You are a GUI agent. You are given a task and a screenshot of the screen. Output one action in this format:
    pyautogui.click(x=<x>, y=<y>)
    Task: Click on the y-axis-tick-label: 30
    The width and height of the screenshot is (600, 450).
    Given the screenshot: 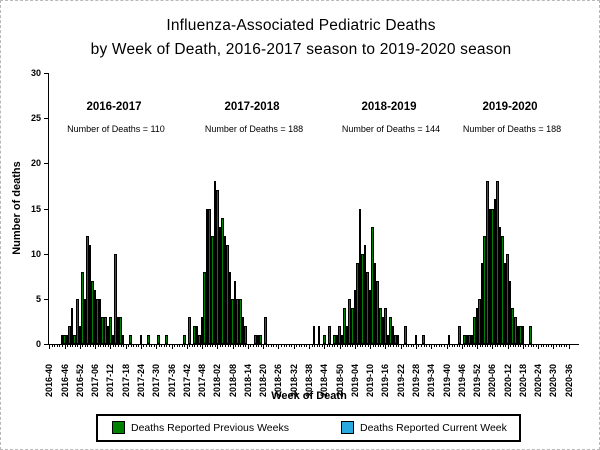 What is the action you would take?
    pyautogui.click(x=35, y=73)
    